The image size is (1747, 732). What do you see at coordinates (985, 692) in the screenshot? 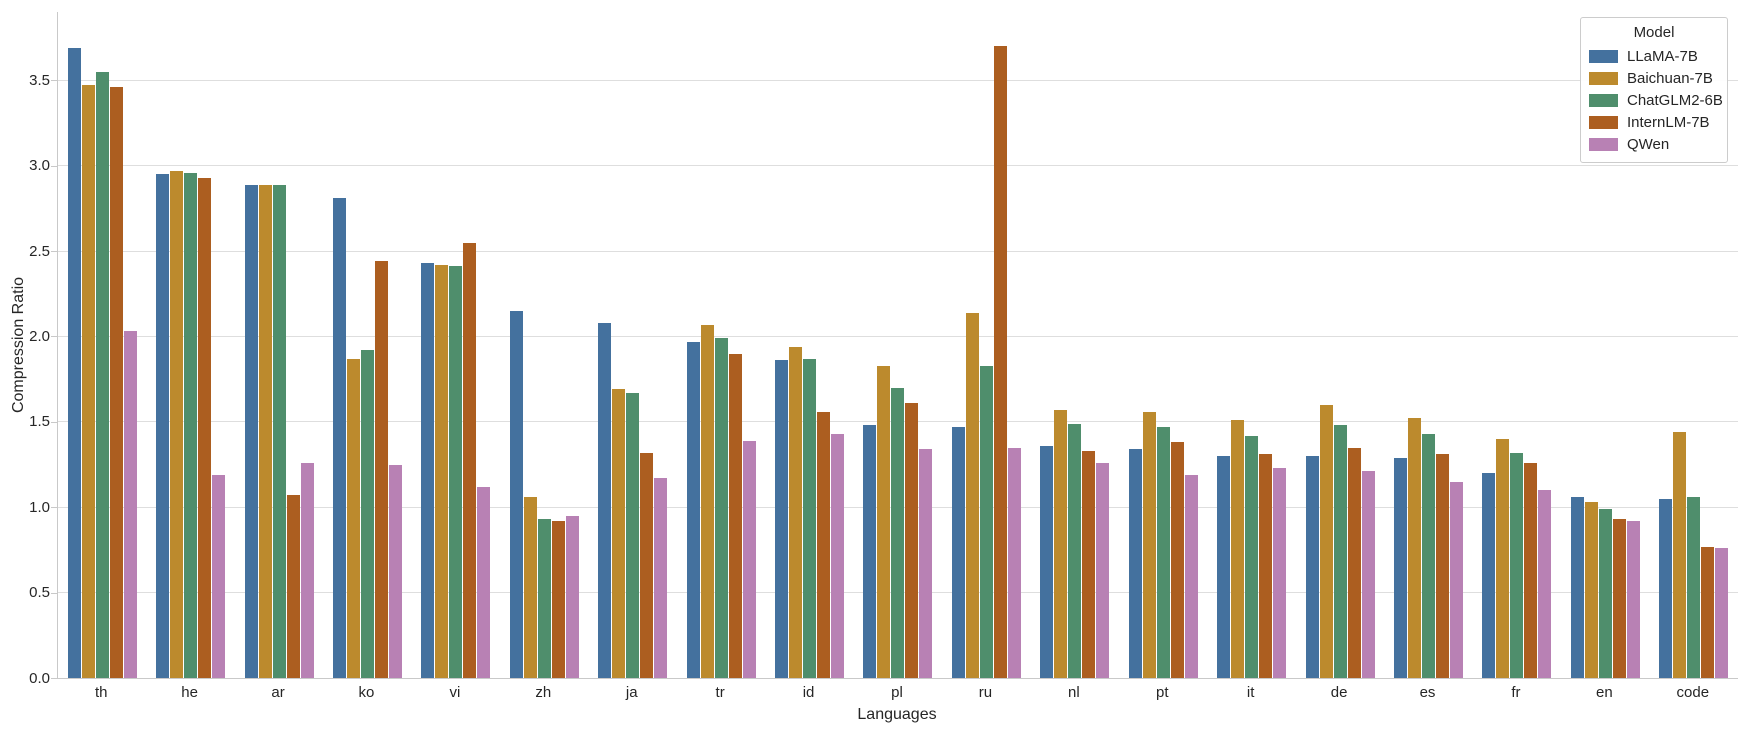
I see `x-tick-label-ru: ru` at bounding box center [985, 692].